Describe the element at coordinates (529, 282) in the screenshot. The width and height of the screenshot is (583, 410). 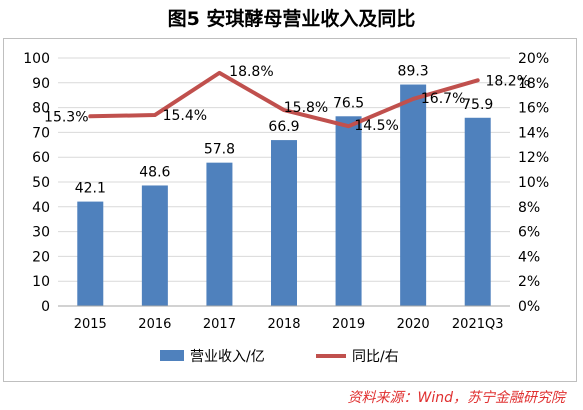
I see `y-right-tick-label: 2%` at that location.